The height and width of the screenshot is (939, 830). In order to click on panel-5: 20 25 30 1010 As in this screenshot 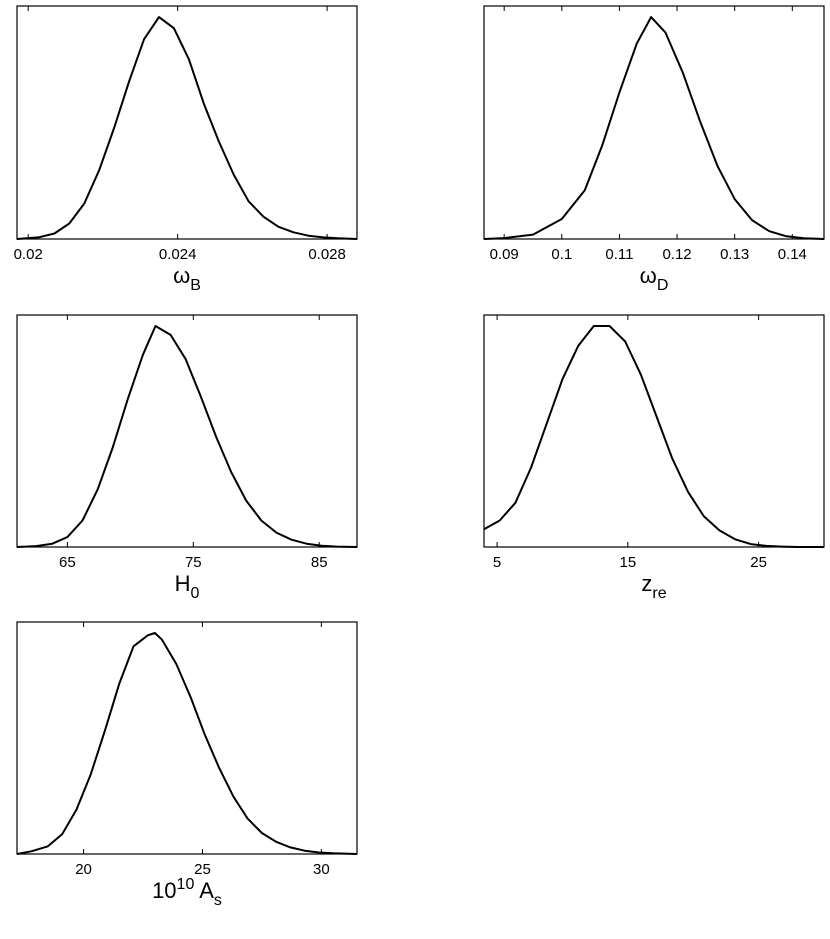, I will do `click(187, 765)`.